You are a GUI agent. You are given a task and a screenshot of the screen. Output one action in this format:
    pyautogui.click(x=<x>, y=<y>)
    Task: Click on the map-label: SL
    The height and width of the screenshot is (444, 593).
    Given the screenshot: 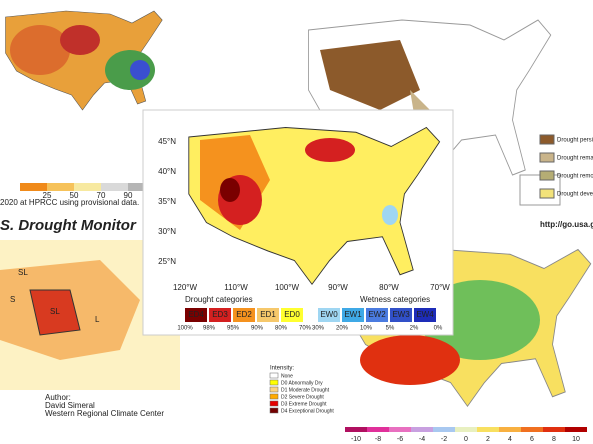 What is the action you would take?
    pyautogui.click(x=23, y=272)
    